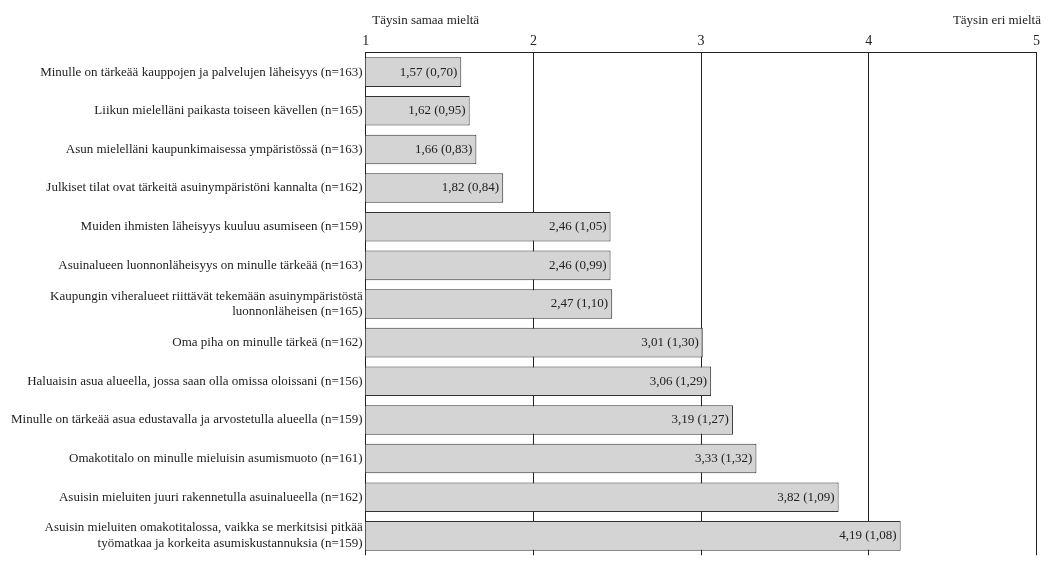 The height and width of the screenshot is (574, 1051). I want to click on y-tick-label: Oma piha on minulle tärkeä (n=162), so click(267, 342).